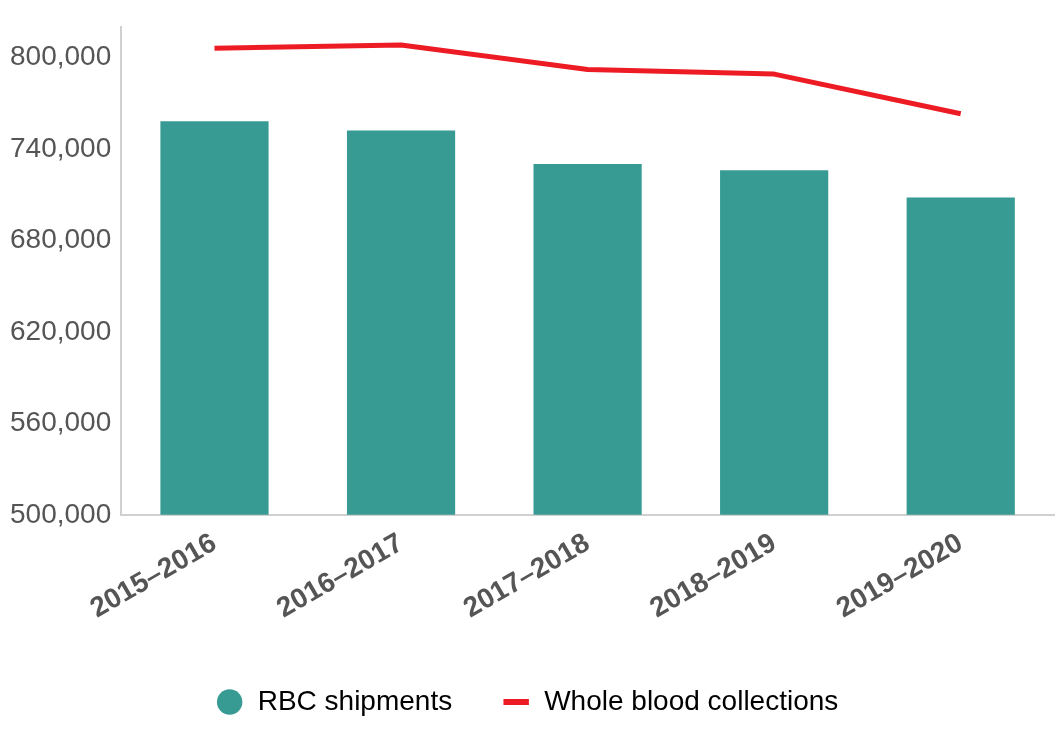 Image resolution: width=1064 pixels, height=736 pixels. I want to click on y-tick-label: 620,000, so click(60, 330).